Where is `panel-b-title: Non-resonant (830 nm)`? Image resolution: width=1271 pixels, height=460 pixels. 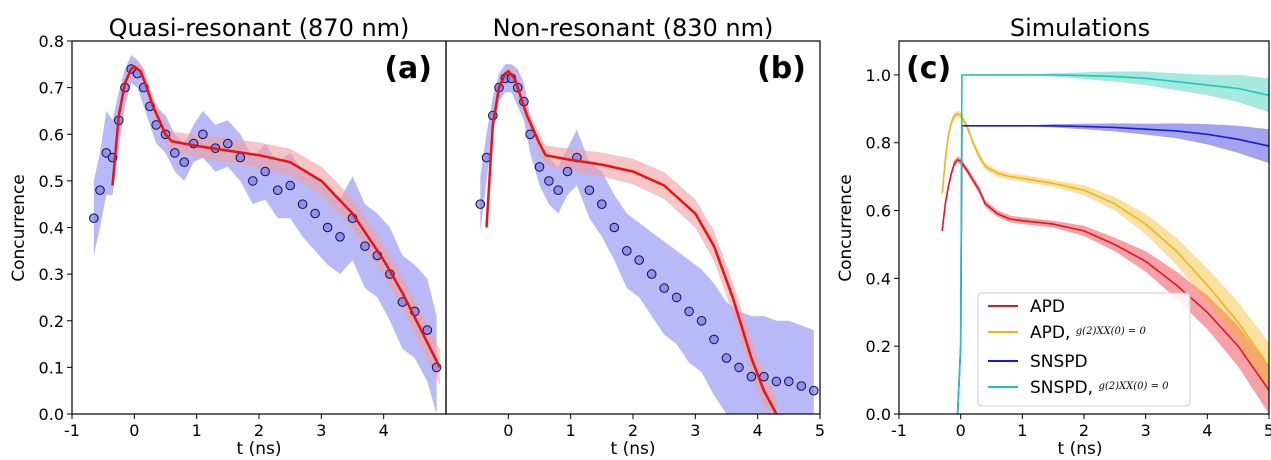 panel-b-title: Non-resonant (830 nm) is located at coordinates (633, 28).